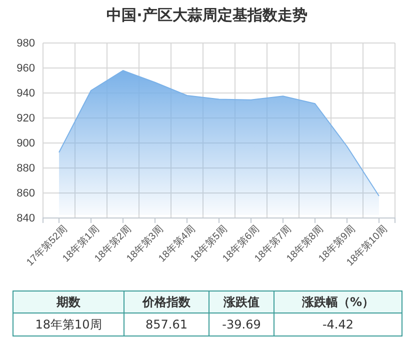 The image size is (414, 340). What do you see at coordinates (25, 118) in the screenshot?
I see `y-tick-label: 920` at bounding box center [25, 118].